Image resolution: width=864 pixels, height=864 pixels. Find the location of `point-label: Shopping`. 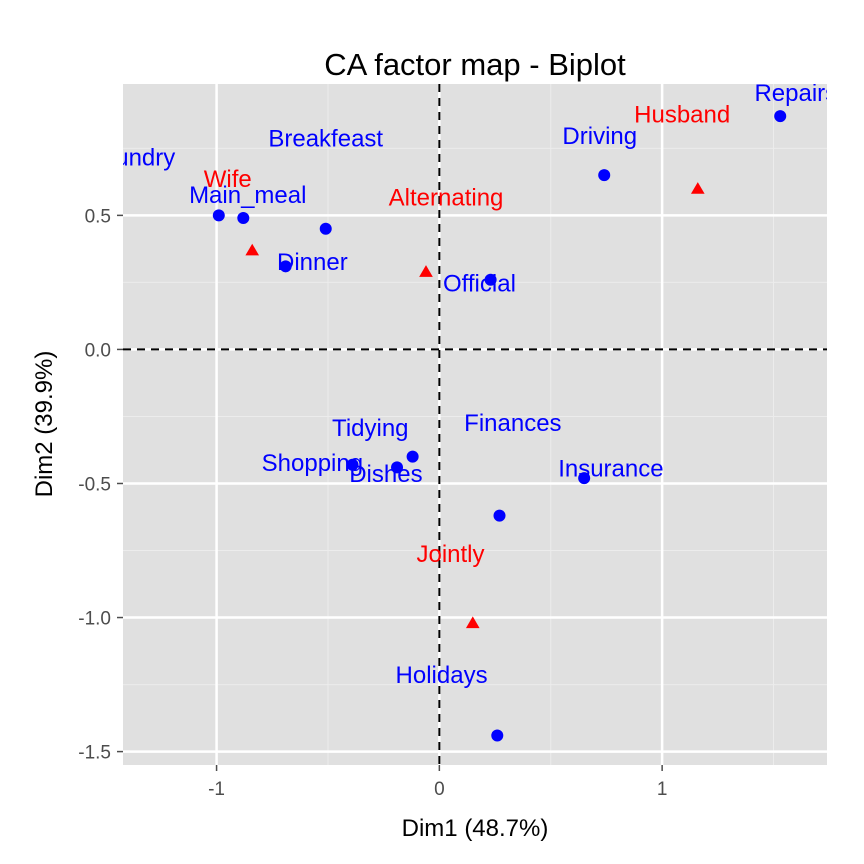

point-label: Shopping is located at coordinates (312, 463).